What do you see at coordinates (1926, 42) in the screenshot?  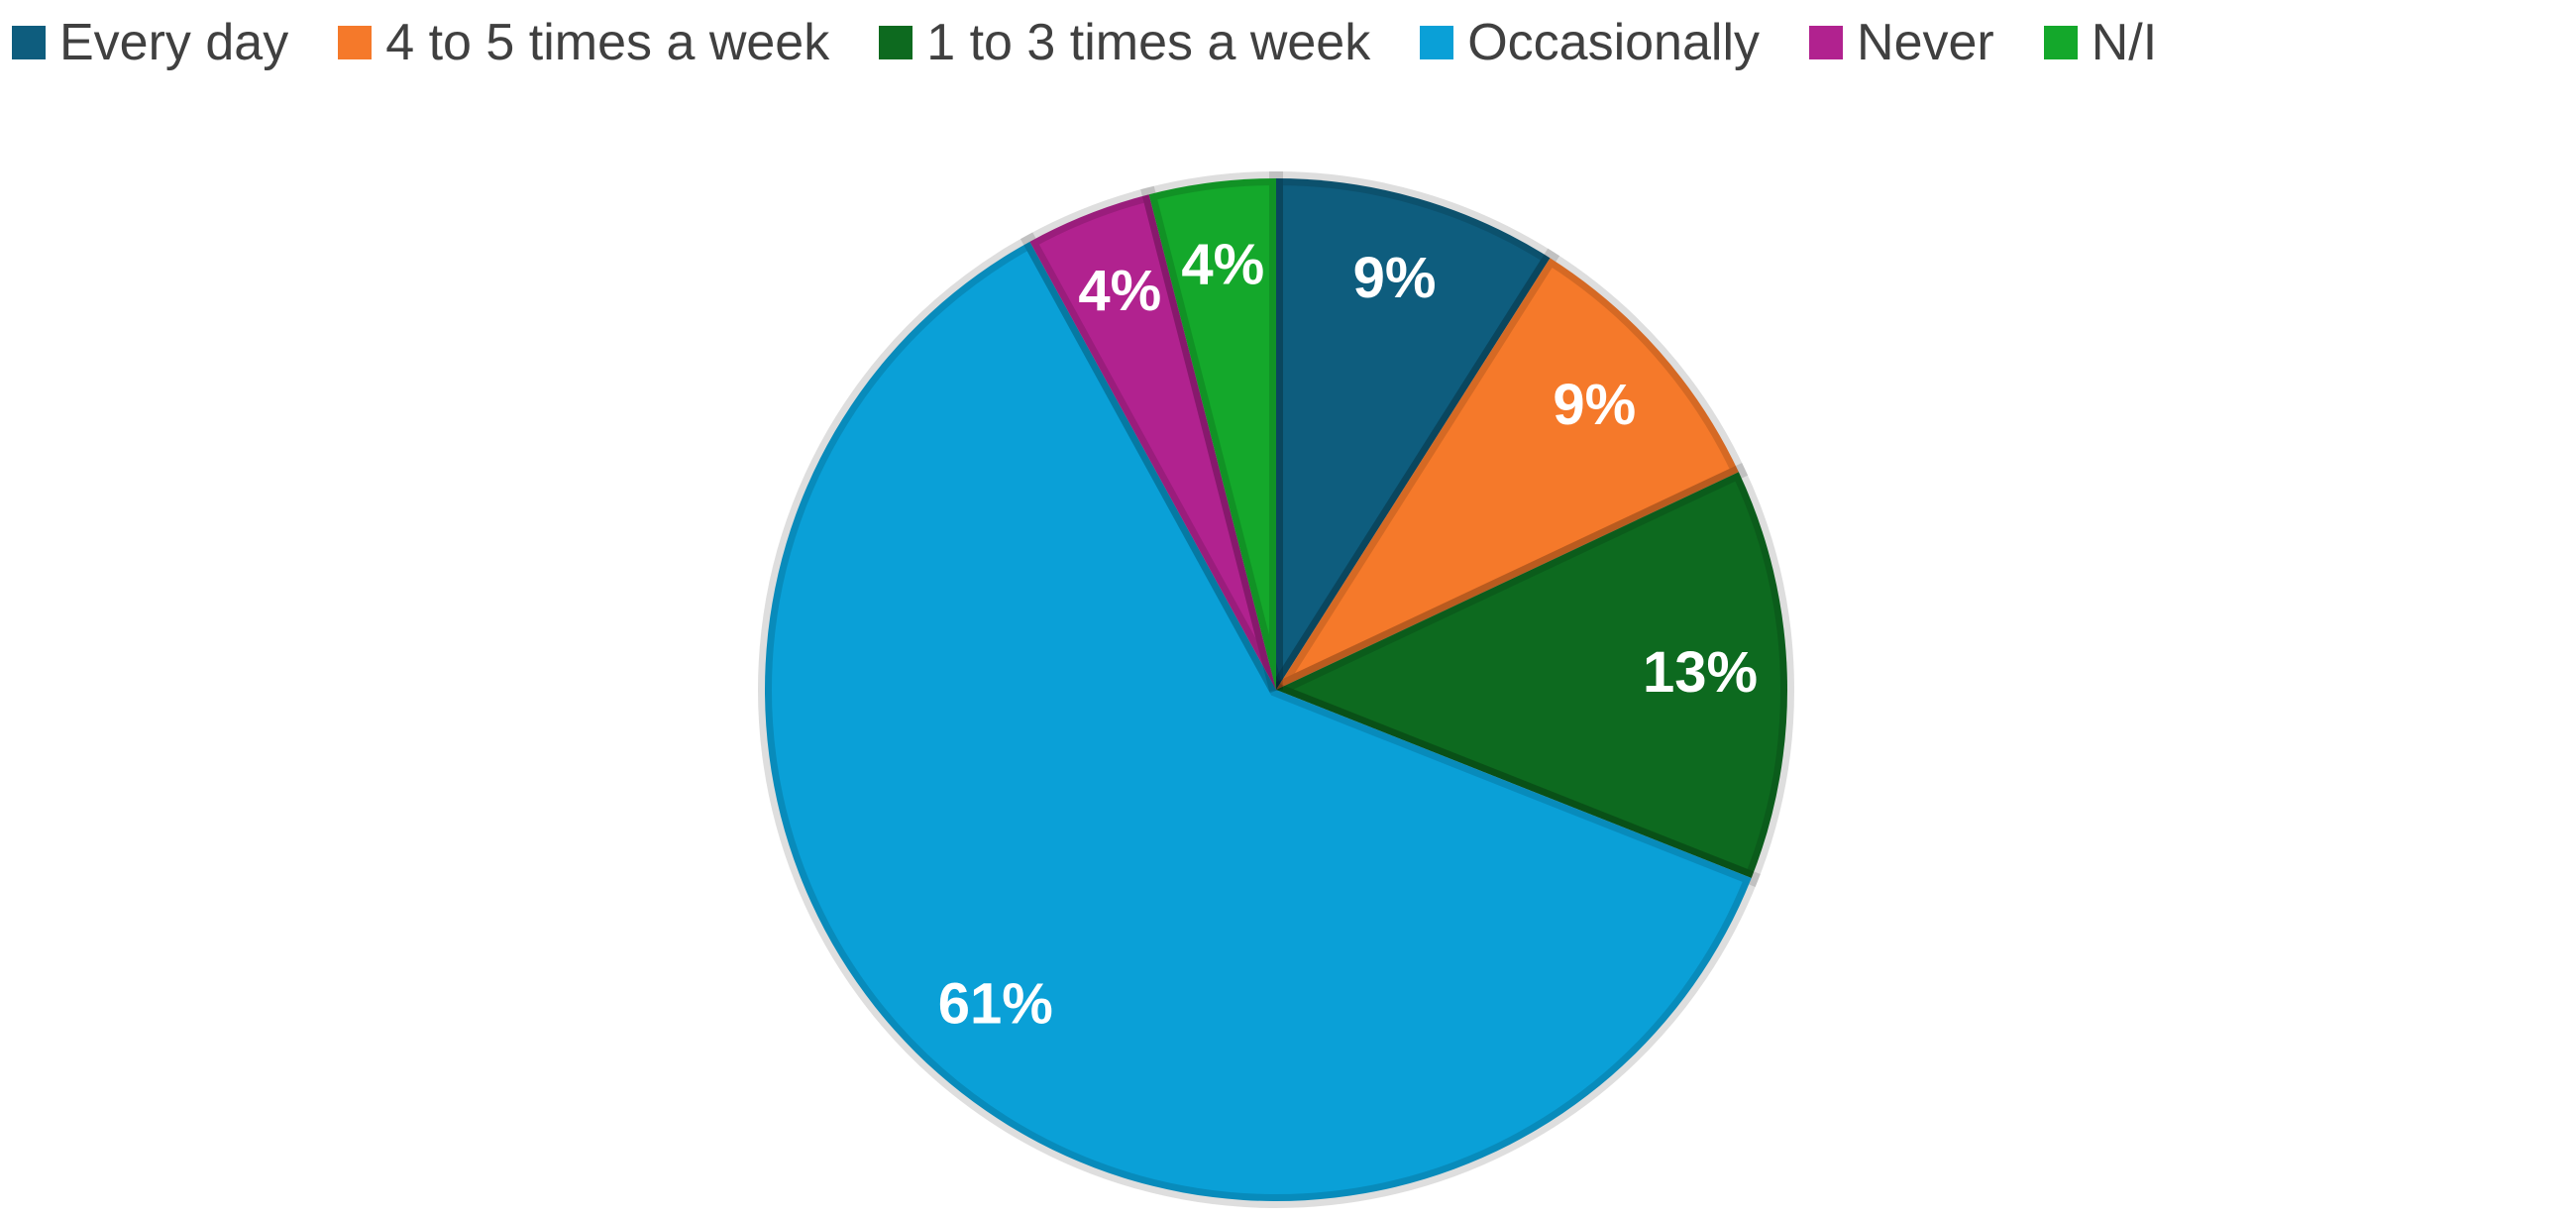 I see `legend-label: Never` at bounding box center [1926, 42].